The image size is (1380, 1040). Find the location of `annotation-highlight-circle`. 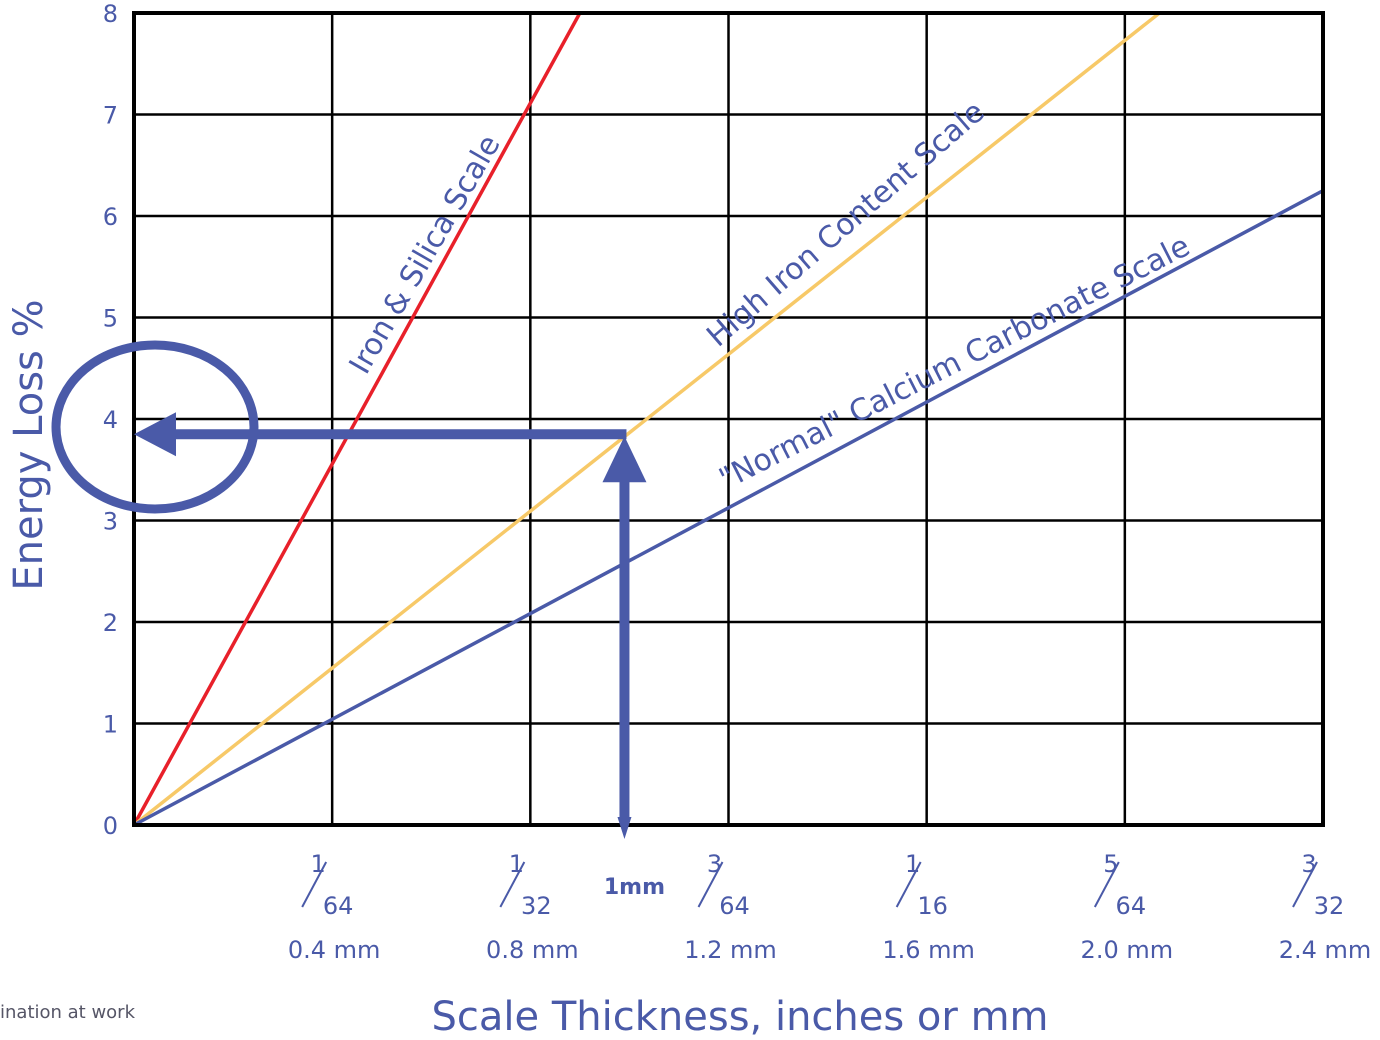

annotation-highlight-circle is located at coordinates (155, 427).